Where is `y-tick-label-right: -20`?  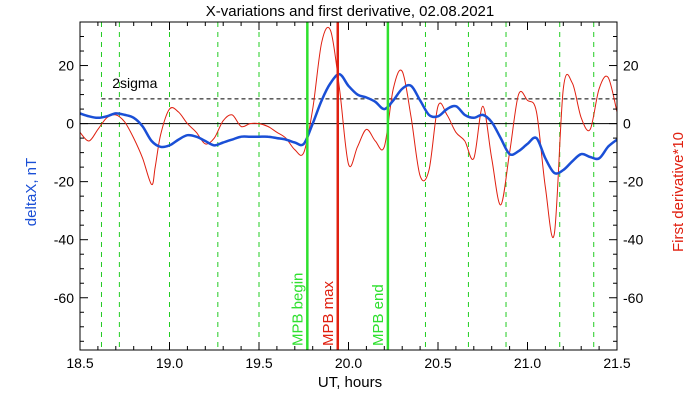 y-tick-label-right: -20 is located at coordinates (633, 182).